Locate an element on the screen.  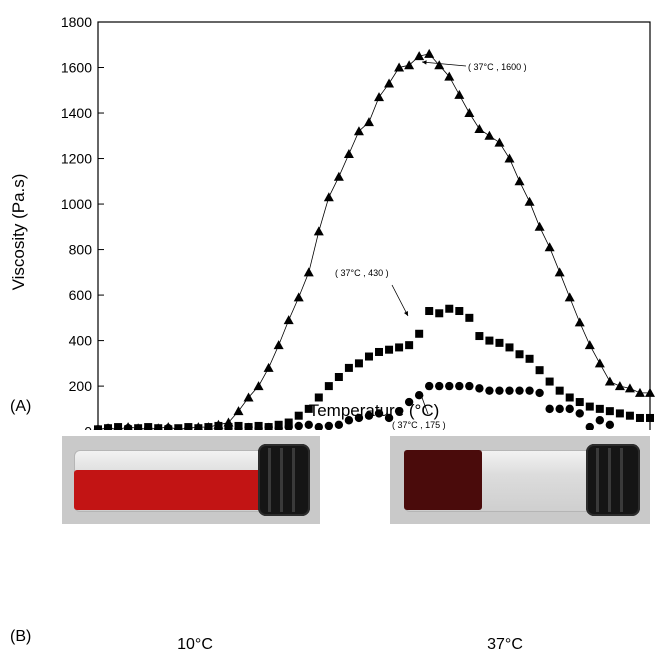
y-tick-label: 1800 is located at coordinates (76, 22).